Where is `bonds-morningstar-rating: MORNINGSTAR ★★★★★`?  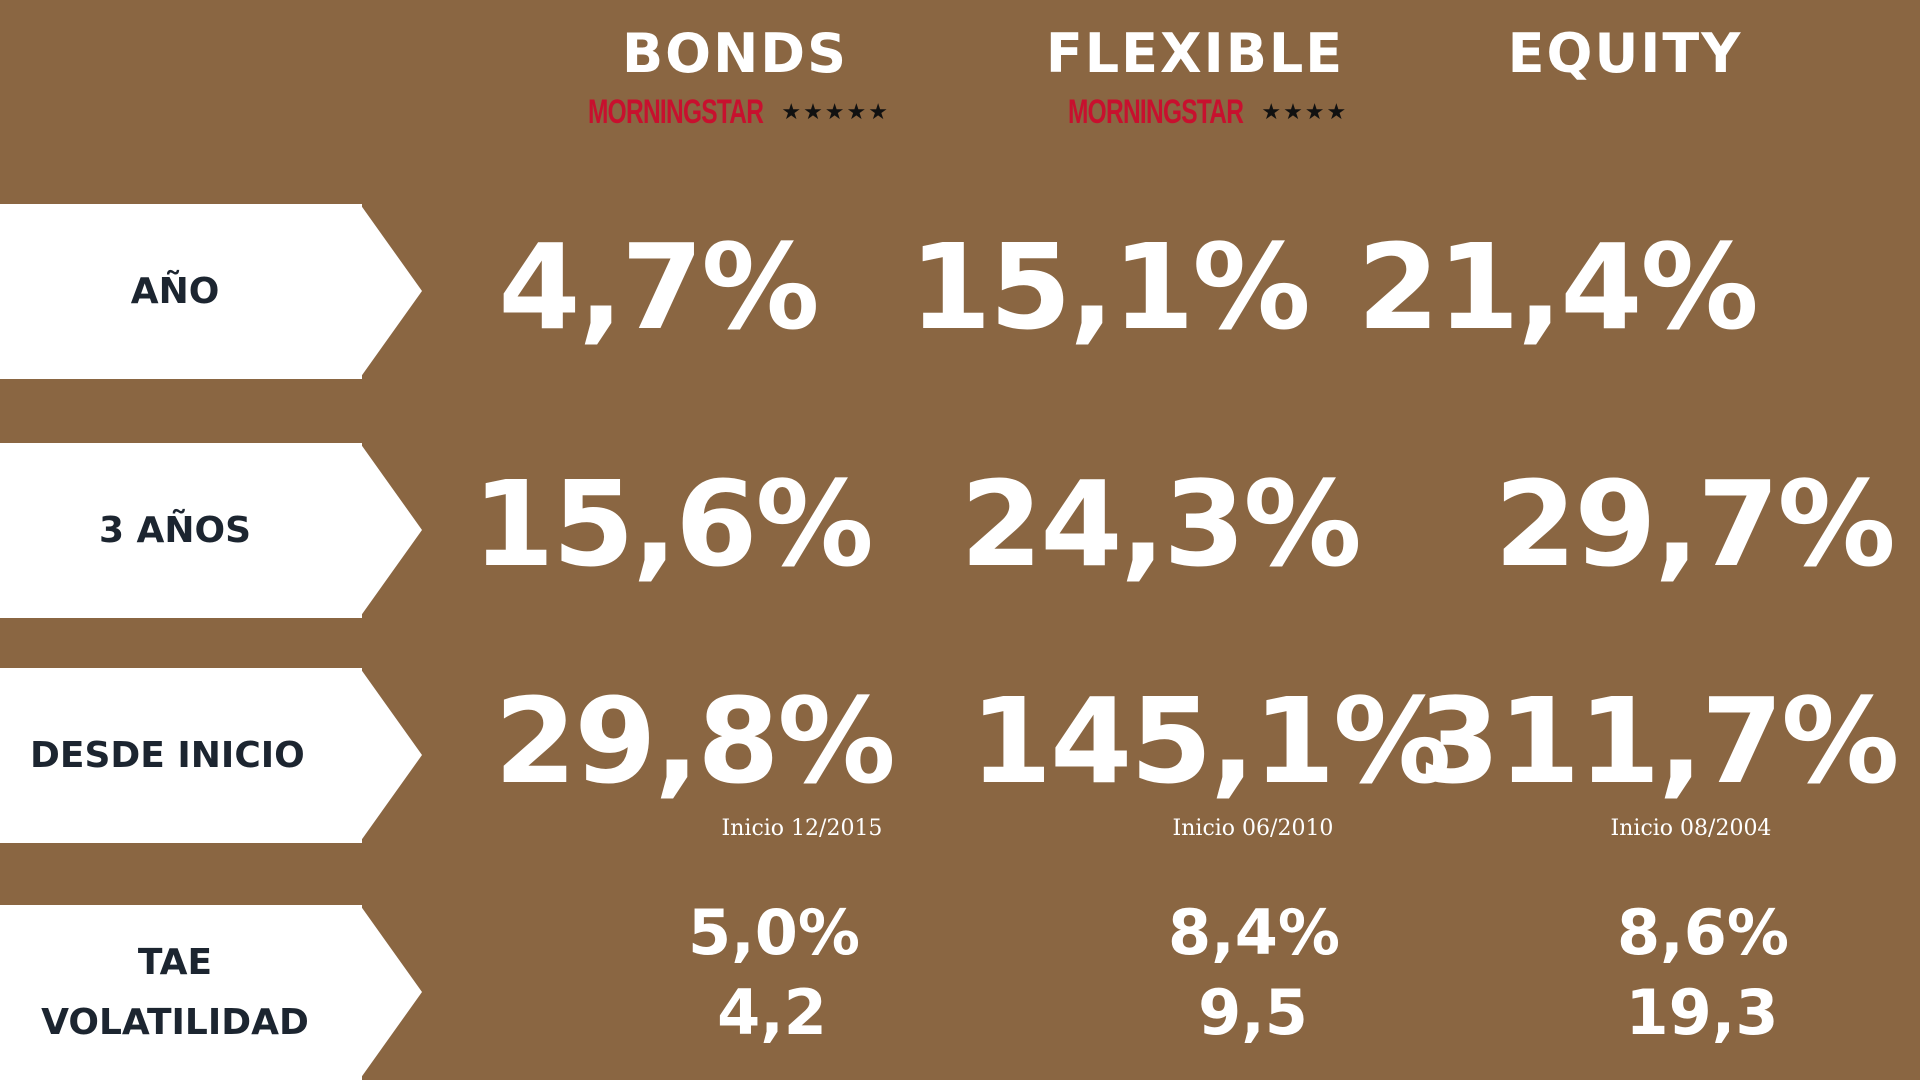 bonds-morningstar-rating: MORNINGSTAR ★★★★★ is located at coordinates (739, 112).